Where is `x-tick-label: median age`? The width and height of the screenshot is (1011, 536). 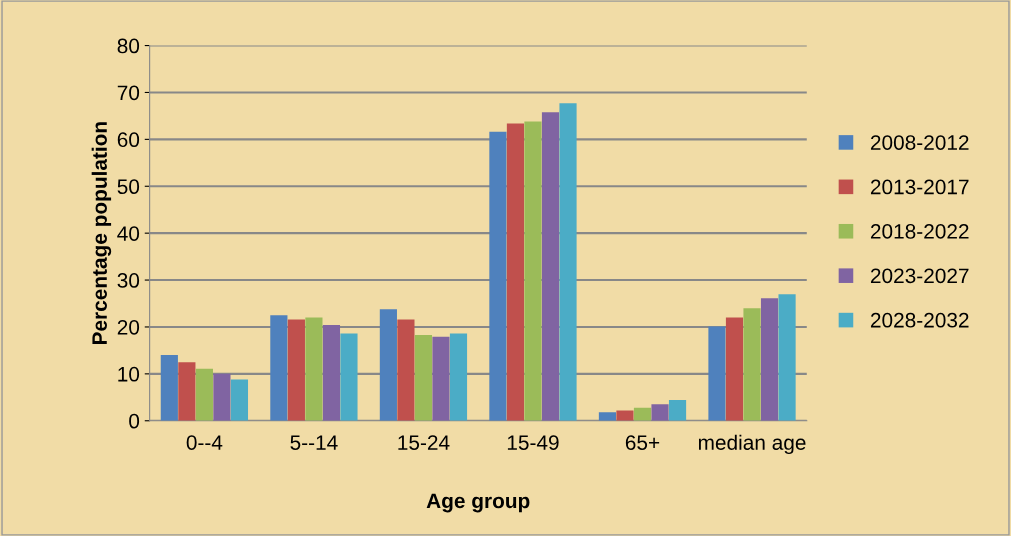
x-tick-label: median age is located at coordinates (752, 444).